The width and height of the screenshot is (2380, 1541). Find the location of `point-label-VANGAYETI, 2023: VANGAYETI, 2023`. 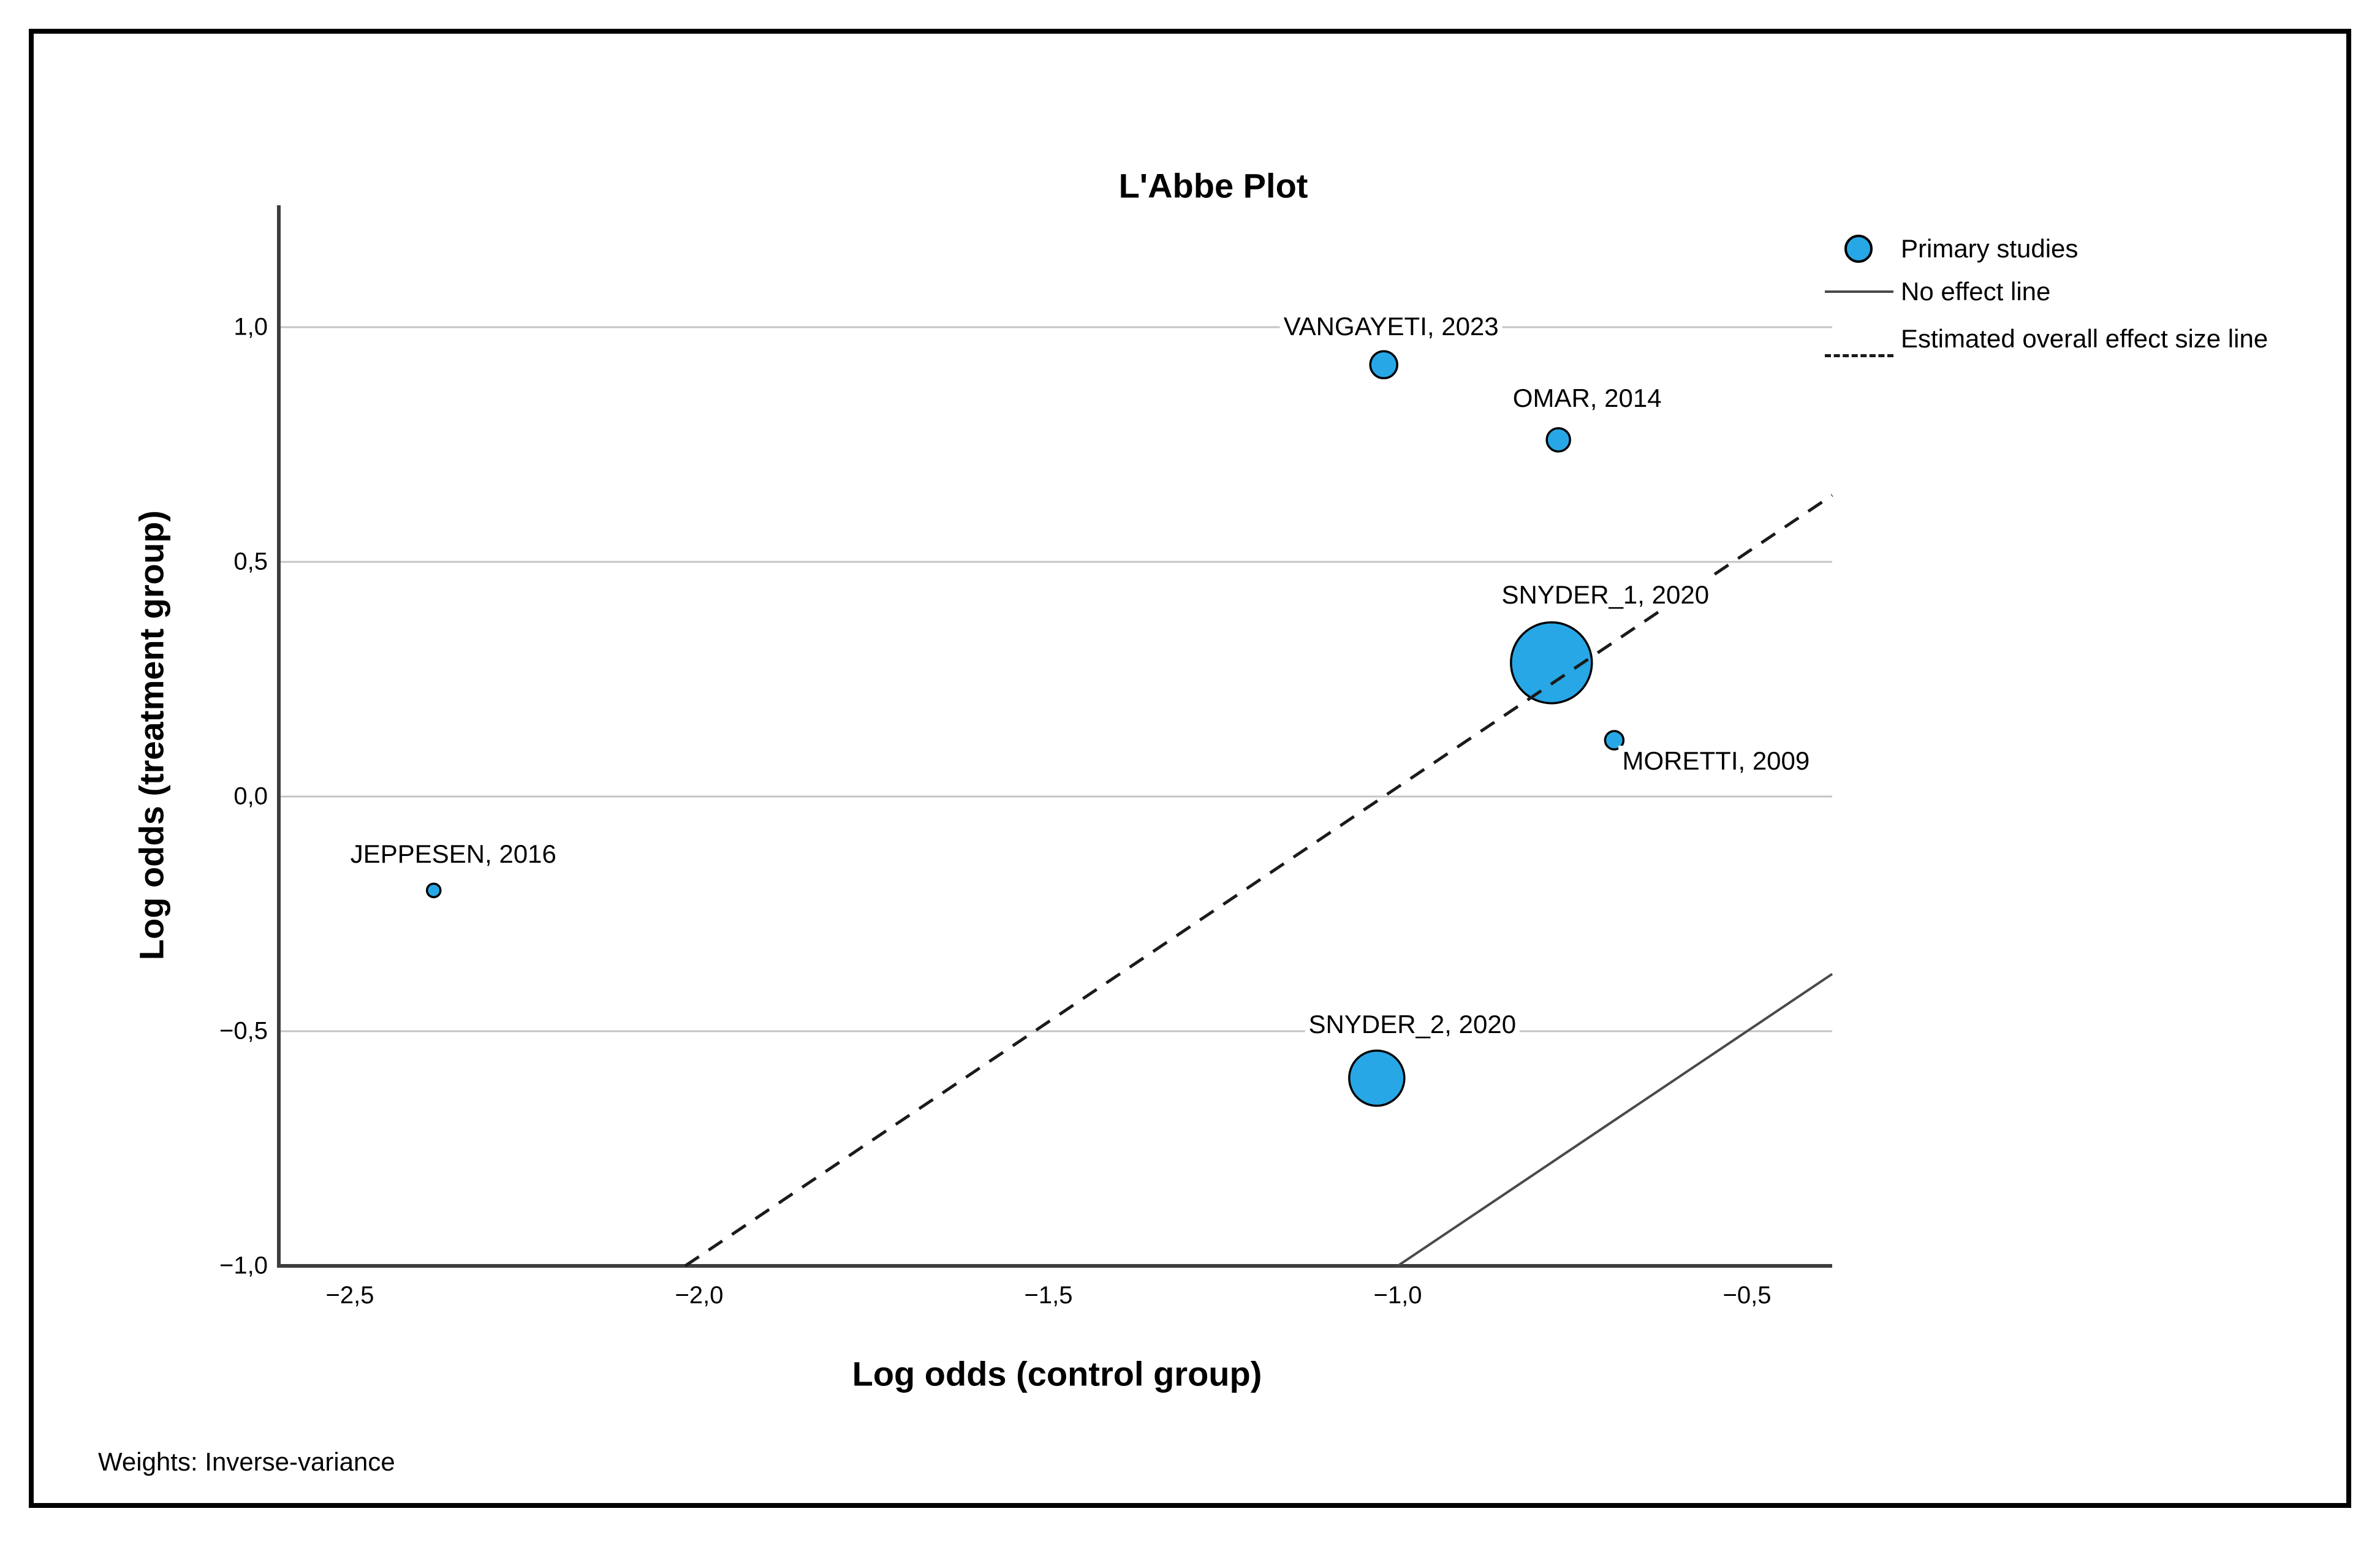

point-label-VANGAYETI, 2023: VANGAYETI, 2023 is located at coordinates (1391, 327).